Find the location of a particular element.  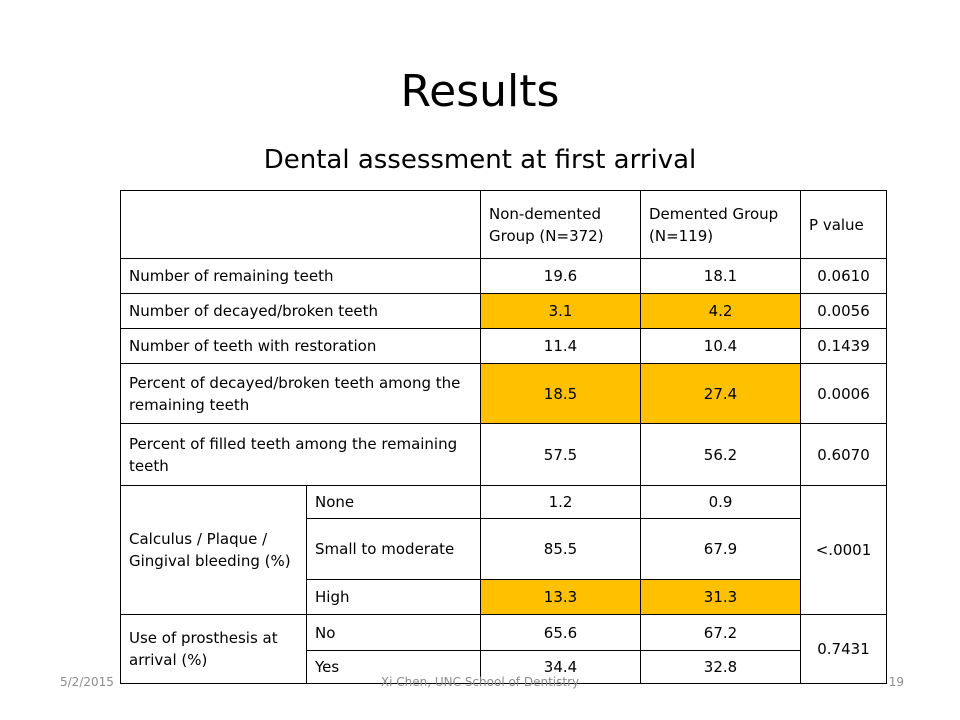

demented-value: 4.2 is located at coordinates (720, 311).